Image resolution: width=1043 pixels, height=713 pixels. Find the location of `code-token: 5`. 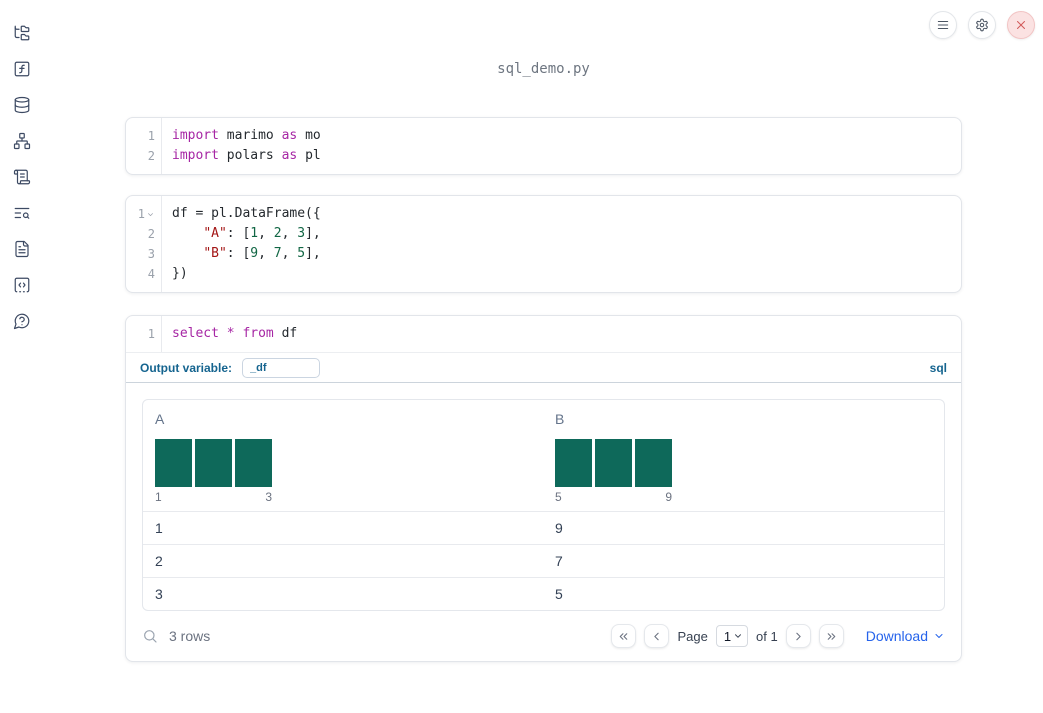

code-token: 5 is located at coordinates (301, 253).